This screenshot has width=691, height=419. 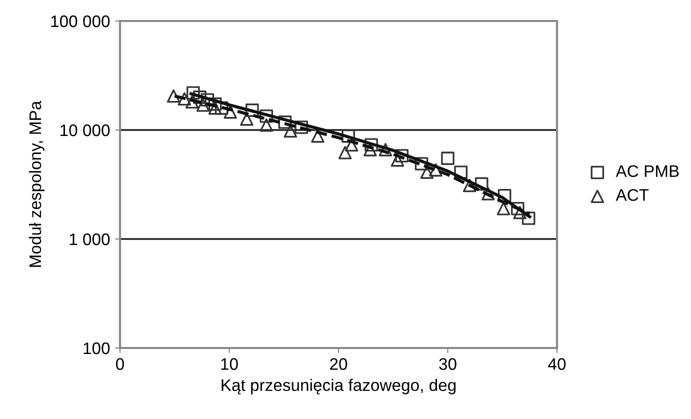 I want to click on y-tick-label: 100, so click(x=97, y=348).